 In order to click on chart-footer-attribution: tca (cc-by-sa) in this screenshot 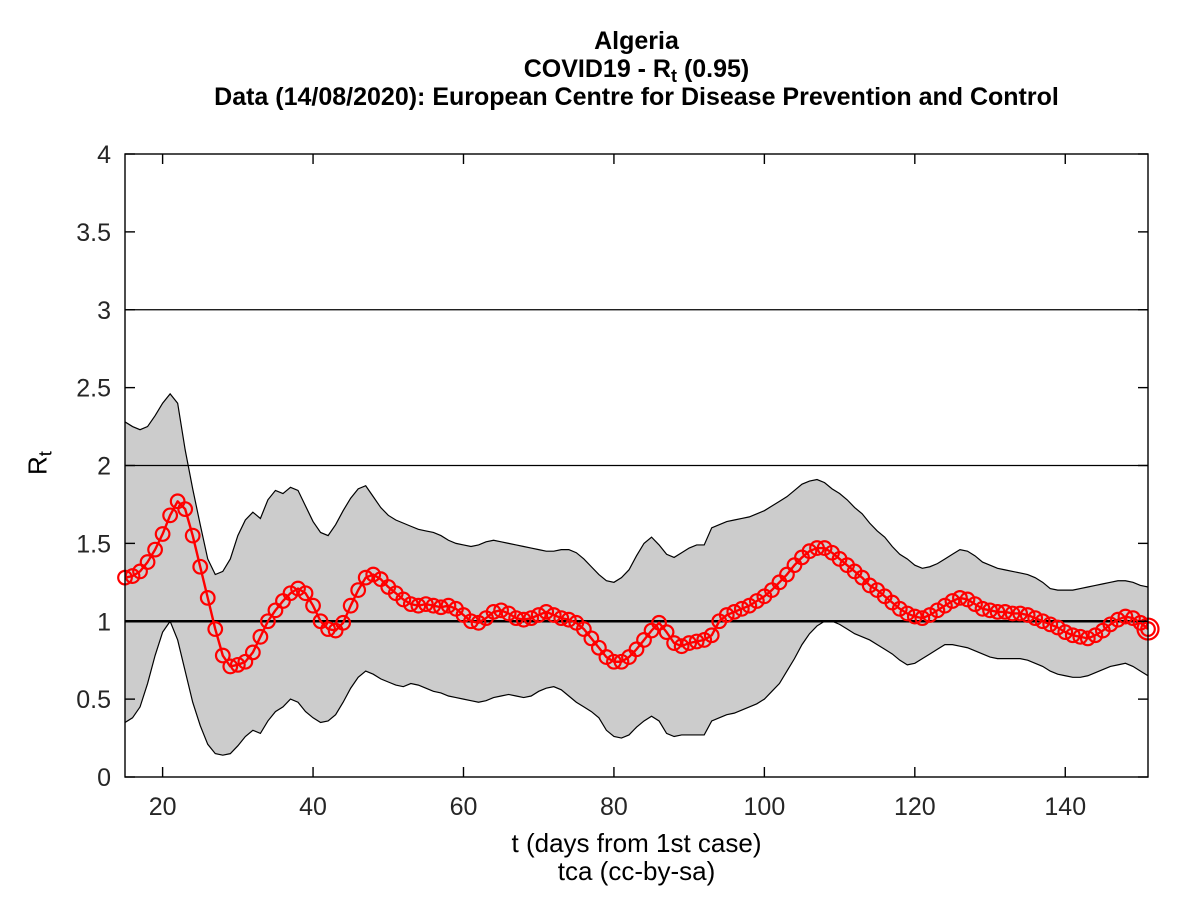, I will do `click(636, 871)`.